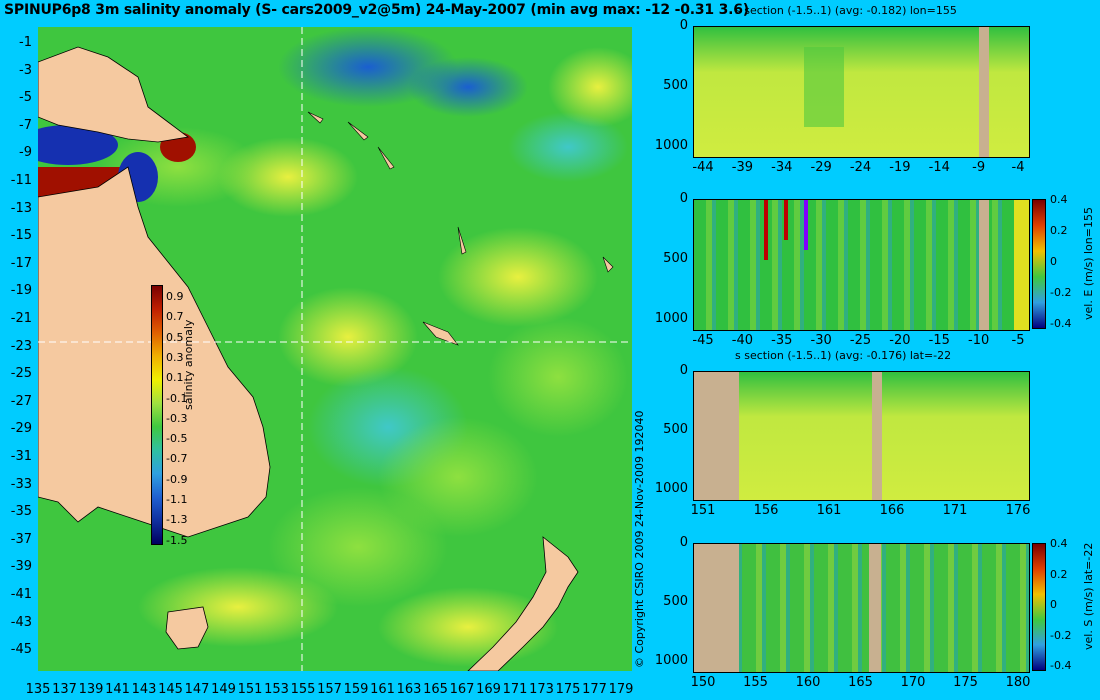  Describe the element at coordinates (462, 689) in the screenshot. I see `map-x-tick: 167` at that location.